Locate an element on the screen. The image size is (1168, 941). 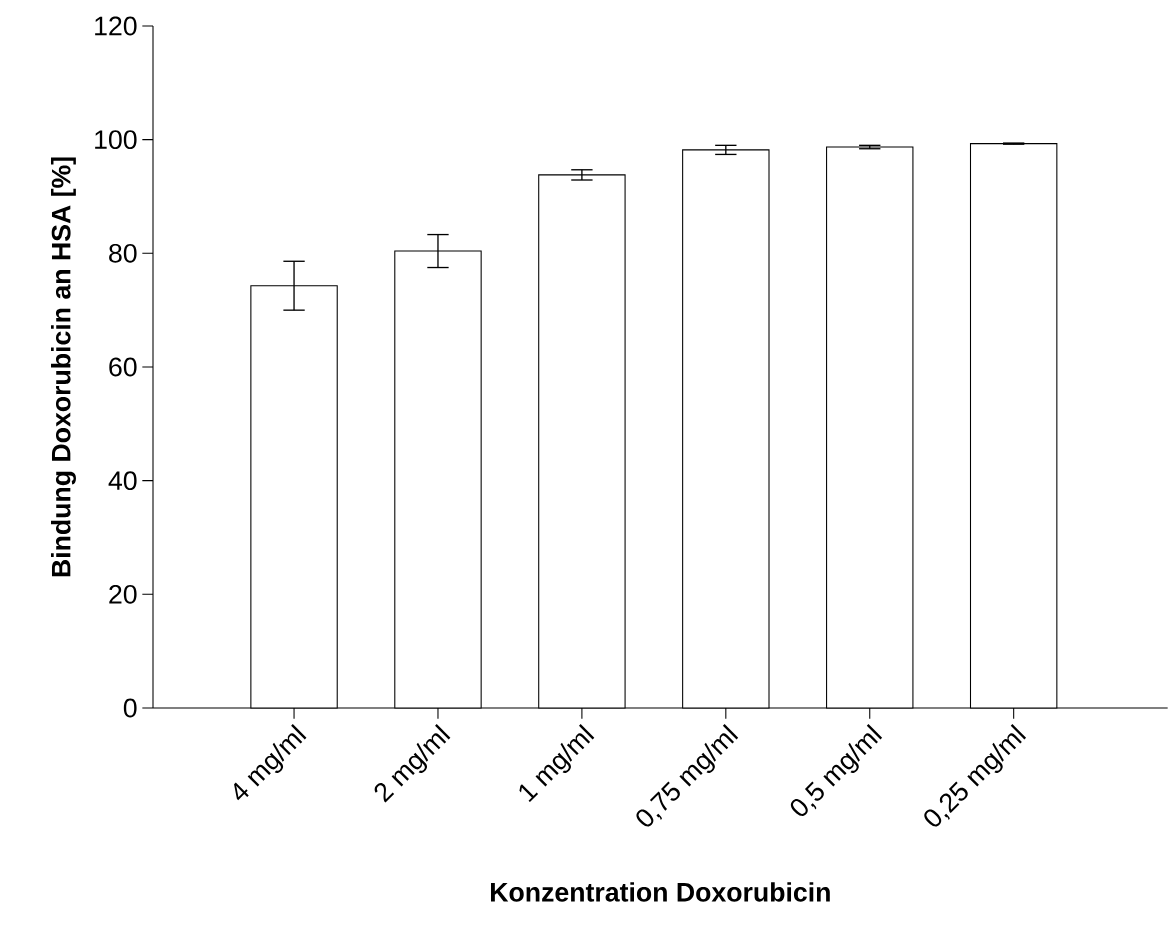
y-tick-label: 80 is located at coordinates (123, 253).